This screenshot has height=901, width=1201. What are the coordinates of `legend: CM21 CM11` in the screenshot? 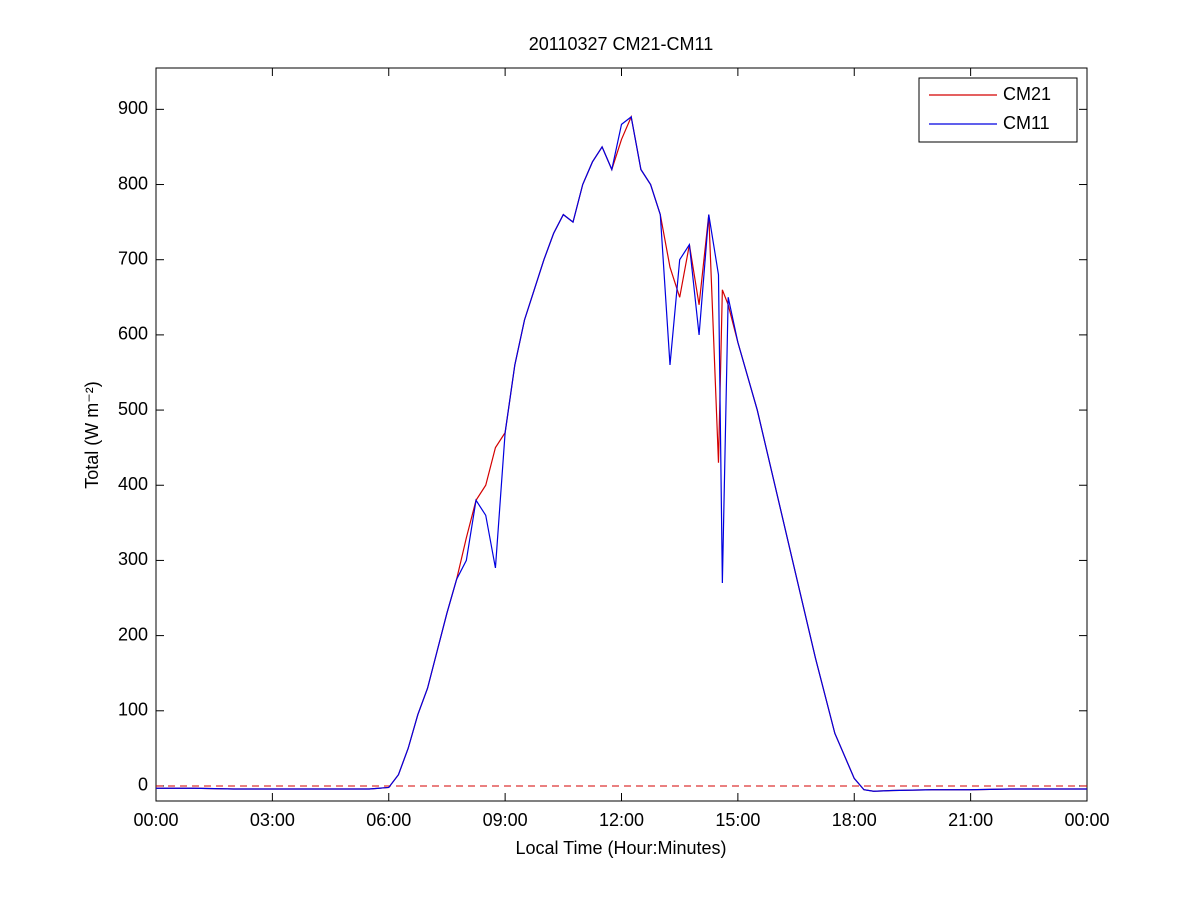 It's located at (998, 110).